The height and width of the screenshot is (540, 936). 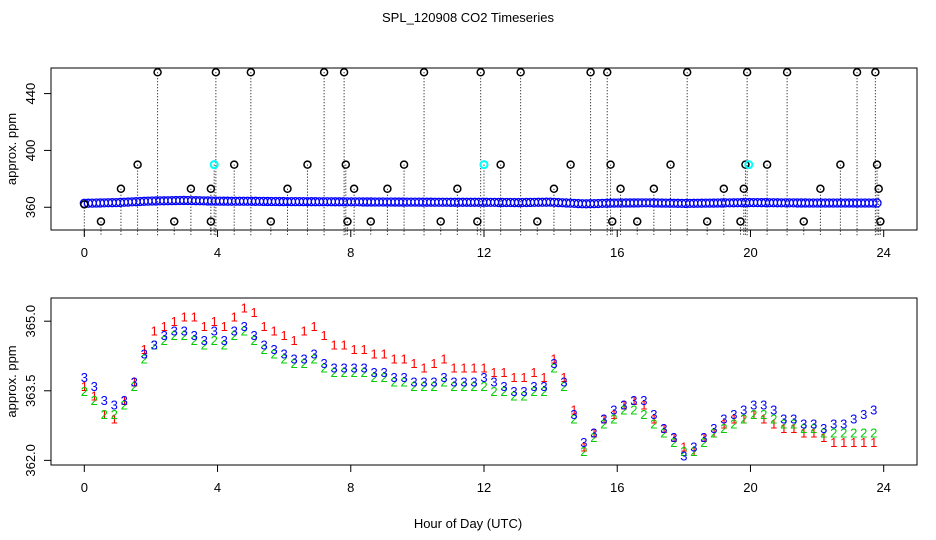 What do you see at coordinates (617, 487) in the screenshot?
I see `x-tick-label: 16` at bounding box center [617, 487].